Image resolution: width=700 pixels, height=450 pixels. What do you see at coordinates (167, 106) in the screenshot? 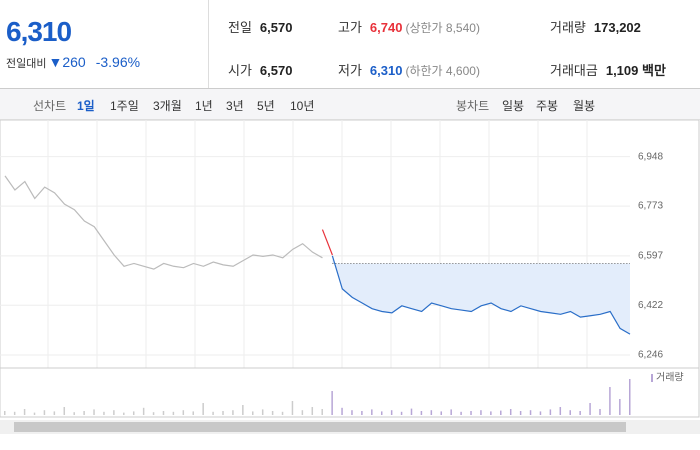
I see `tab: 3개월` at bounding box center [167, 106].